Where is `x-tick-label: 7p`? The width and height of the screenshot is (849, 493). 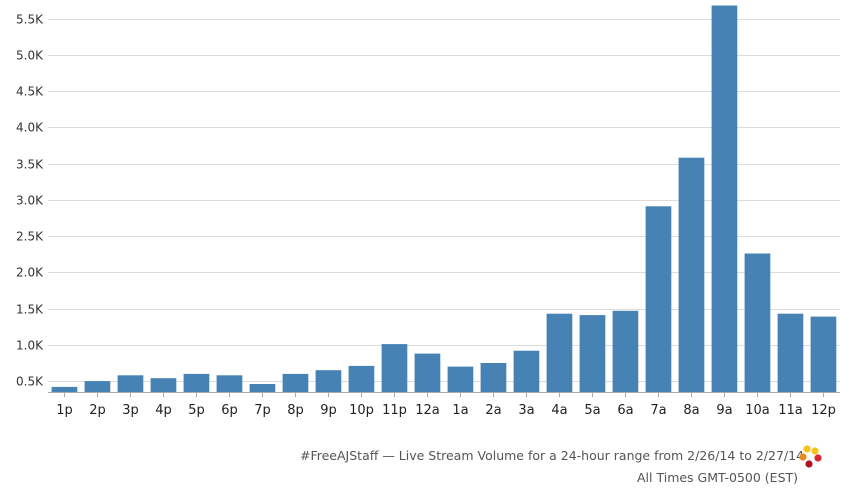 x-tick-label: 7p is located at coordinates (262, 410).